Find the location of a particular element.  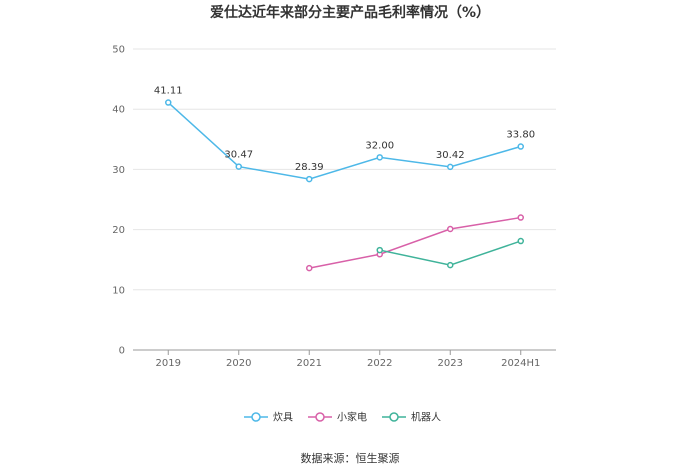

x-tick-label: 2021 is located at coordinates (309, 363).